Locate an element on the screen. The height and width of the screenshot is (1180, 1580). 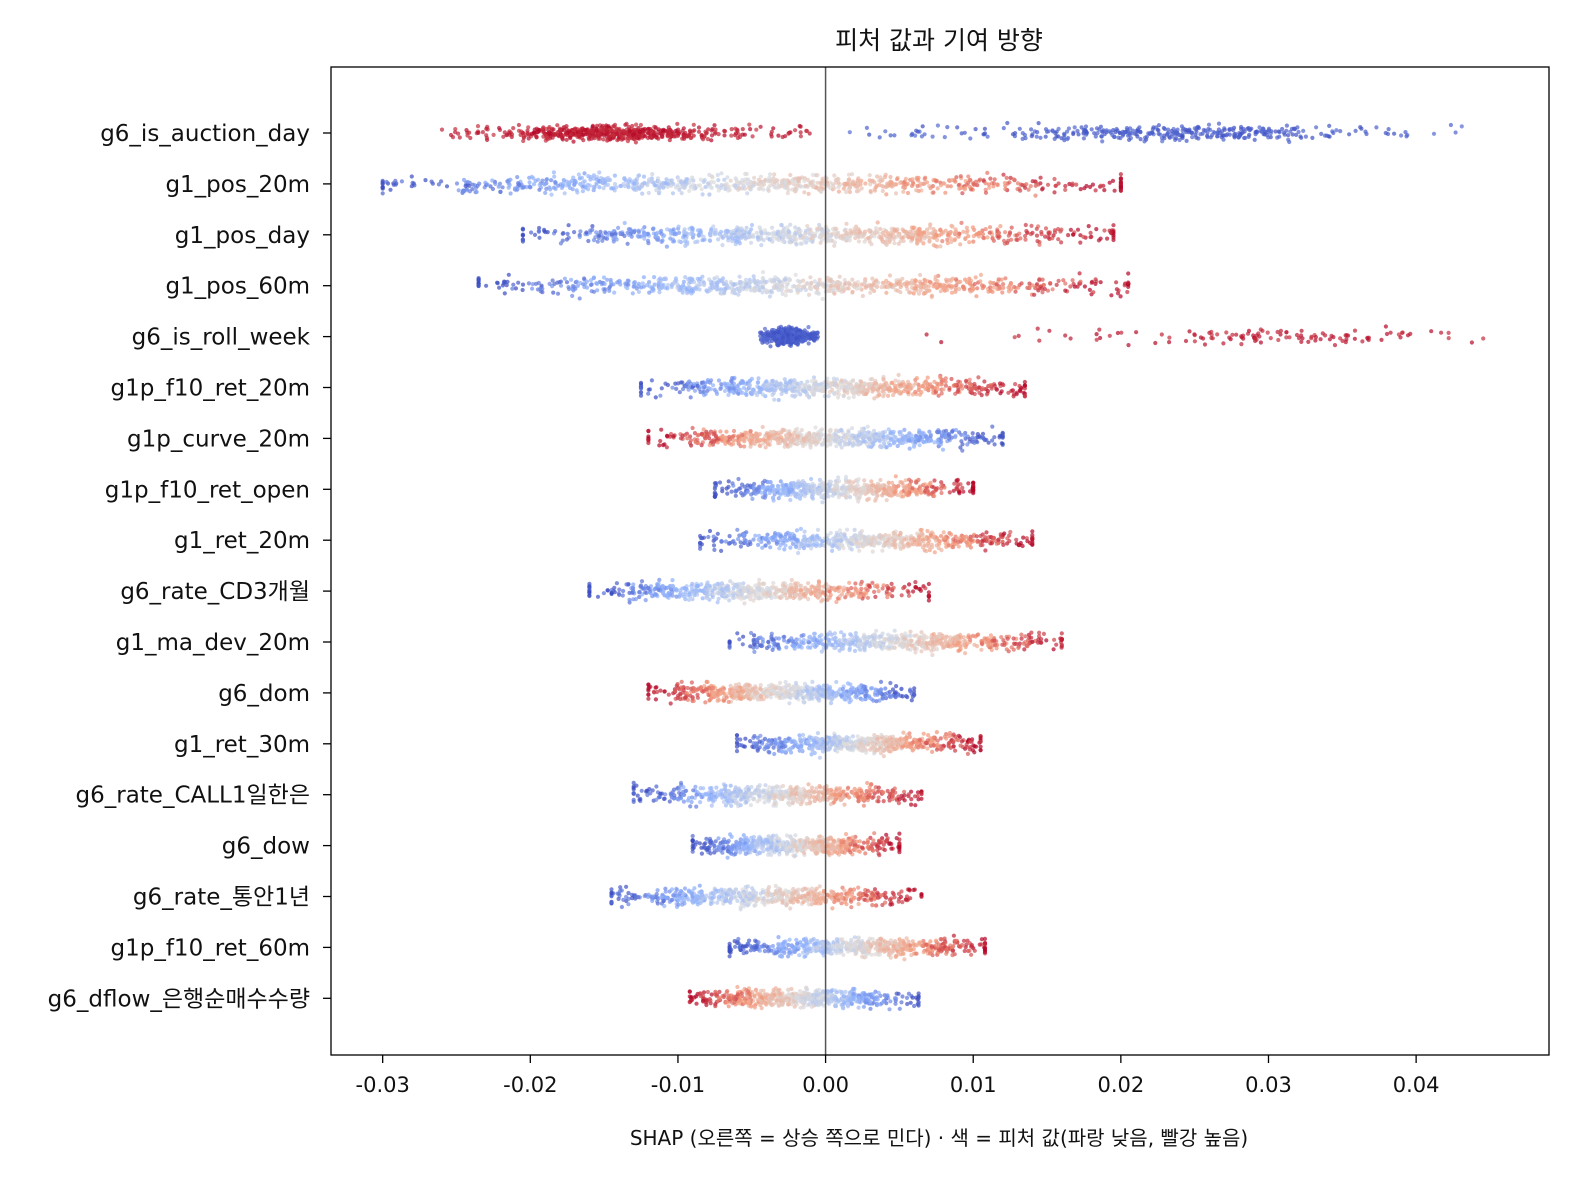
point-g1p-curve-20m is located at coordinates (692, 428).